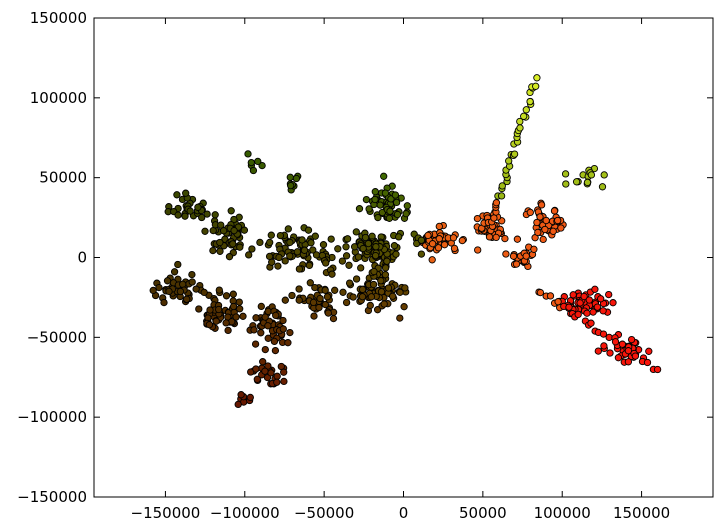 The height and width of the screenshot is (532, 723). What do you see at coordinates (52, 417) in the screenshot?
I see `y-tick-label: −100000` at bounding box center [52, 417].